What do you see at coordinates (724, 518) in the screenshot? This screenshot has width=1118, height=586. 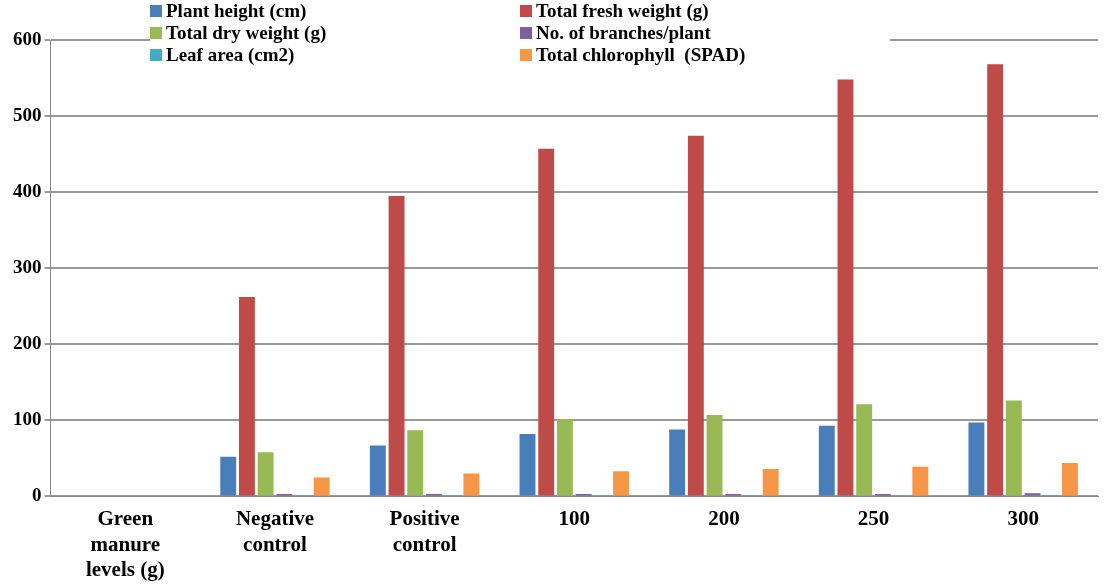 I see `x-tick-label: 200` at bounding box center [724, 518].